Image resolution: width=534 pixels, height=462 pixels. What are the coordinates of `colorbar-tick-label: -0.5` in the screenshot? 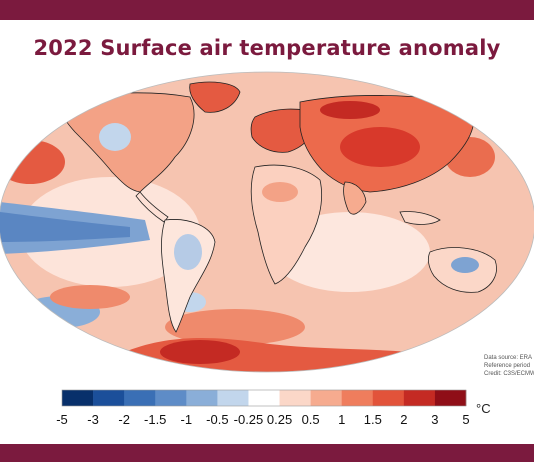 It's located at (217, 419).